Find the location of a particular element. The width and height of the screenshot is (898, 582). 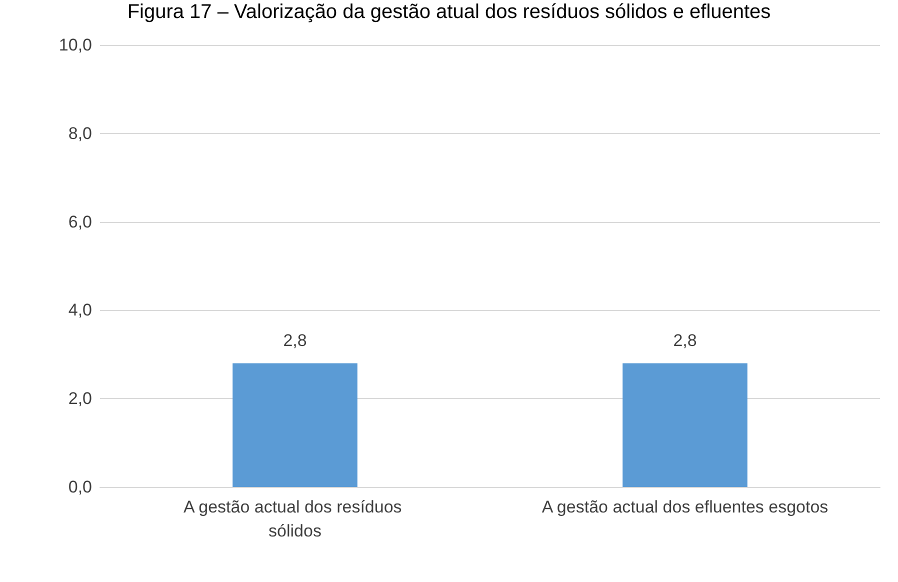

y-tick-label: 8,0 is located at coordinates (80, 133).